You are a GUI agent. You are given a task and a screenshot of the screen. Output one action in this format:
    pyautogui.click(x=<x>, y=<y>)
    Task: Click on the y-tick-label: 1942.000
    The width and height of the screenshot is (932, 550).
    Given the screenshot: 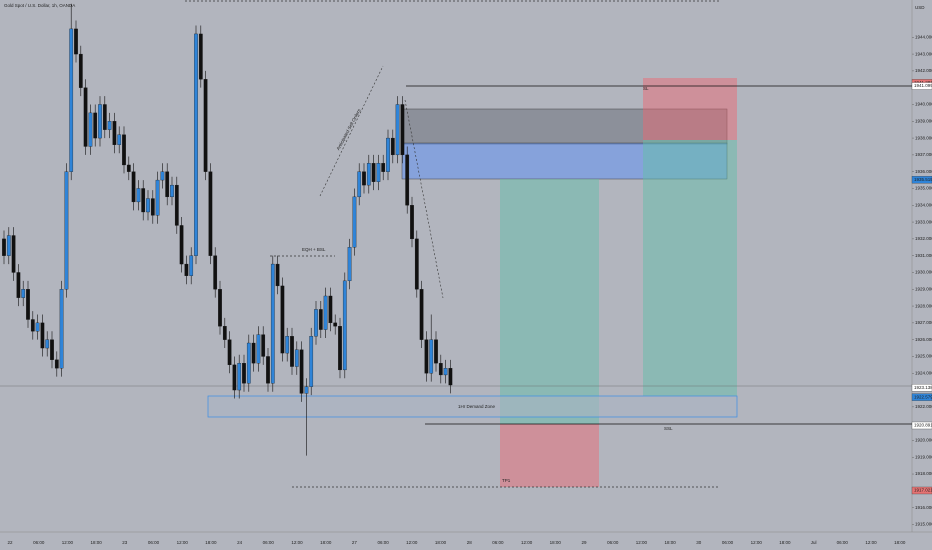 What is the action you would take?
    pyautogui.click(x=923, y=70)
    